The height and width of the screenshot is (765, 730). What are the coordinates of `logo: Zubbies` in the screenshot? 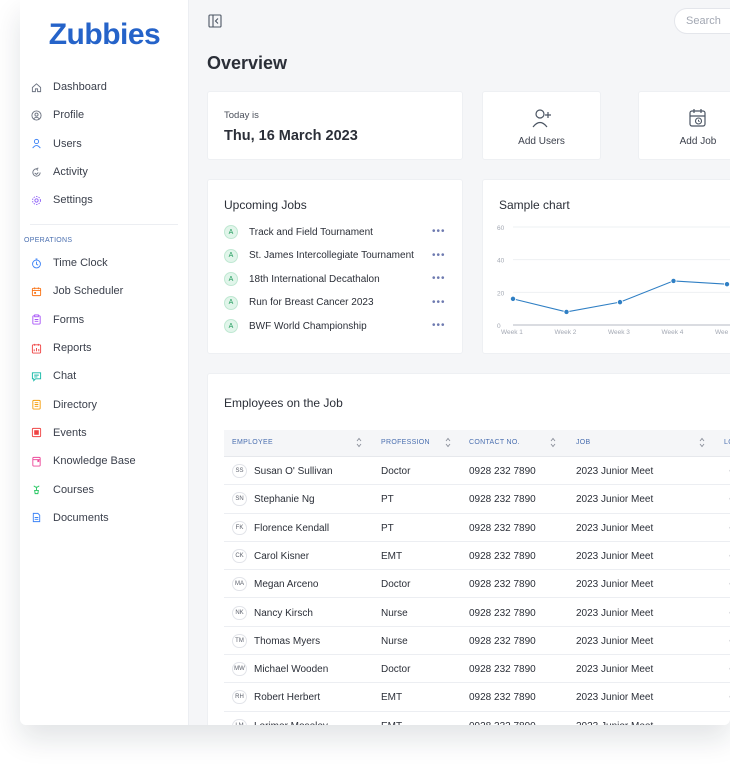 It's located at (104, 34).